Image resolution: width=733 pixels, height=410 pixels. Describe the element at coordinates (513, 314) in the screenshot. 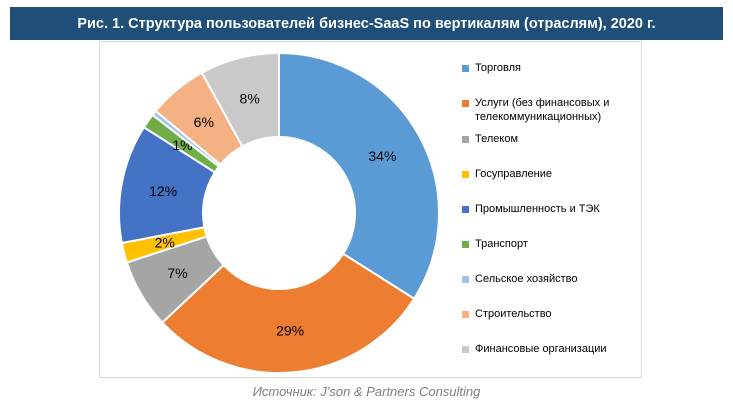

I see `legend-label: Строительство` at that location.